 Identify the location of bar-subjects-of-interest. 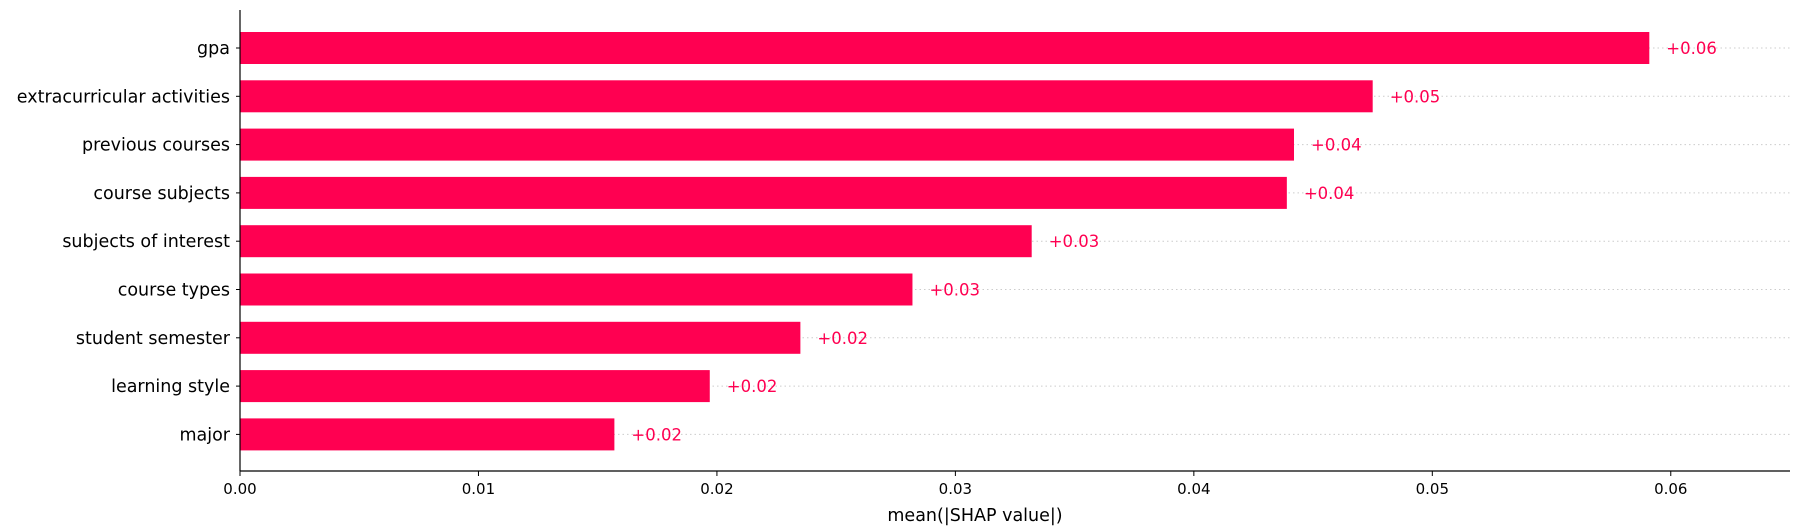
(636, 241).